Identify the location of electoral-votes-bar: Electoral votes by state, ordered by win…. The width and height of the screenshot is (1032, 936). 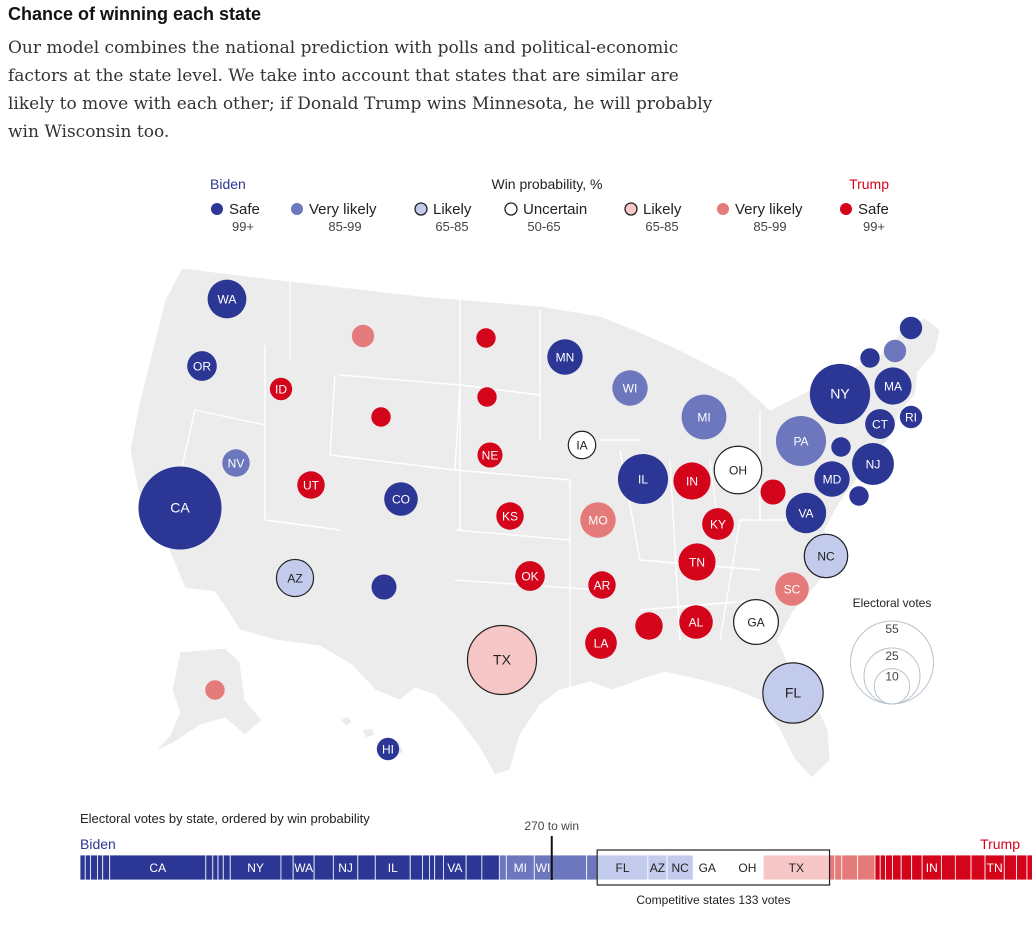
(555, 859).